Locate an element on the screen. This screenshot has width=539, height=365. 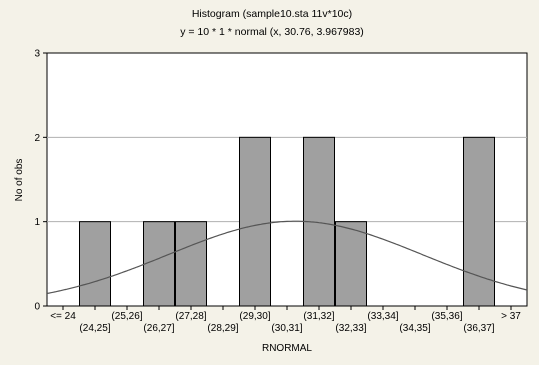
y-axis-label: No of obs is located at coordinates (19, 180).